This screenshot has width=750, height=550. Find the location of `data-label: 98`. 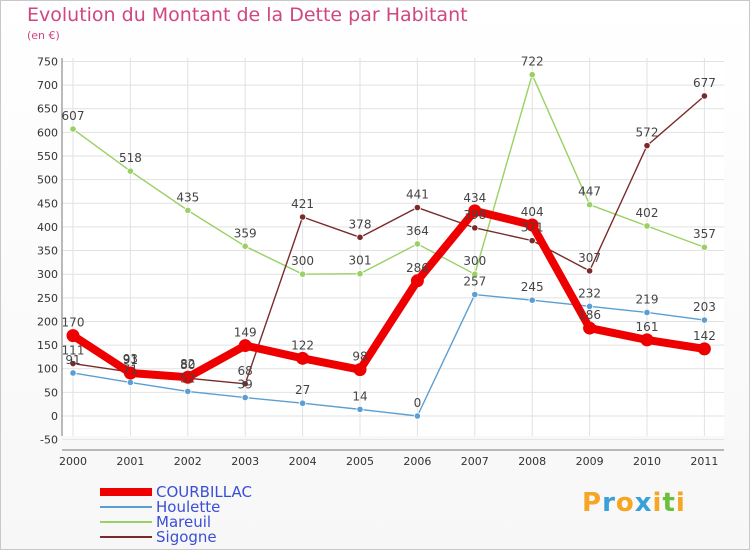

data-label: 98 is located at coordinates (359, 357).